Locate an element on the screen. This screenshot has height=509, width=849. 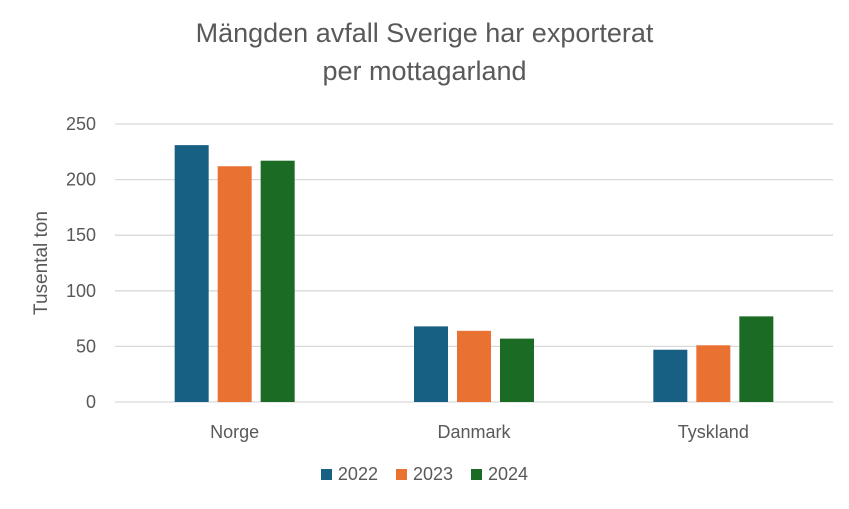
legend-label: 2024 is located at coordinates (508, 474).